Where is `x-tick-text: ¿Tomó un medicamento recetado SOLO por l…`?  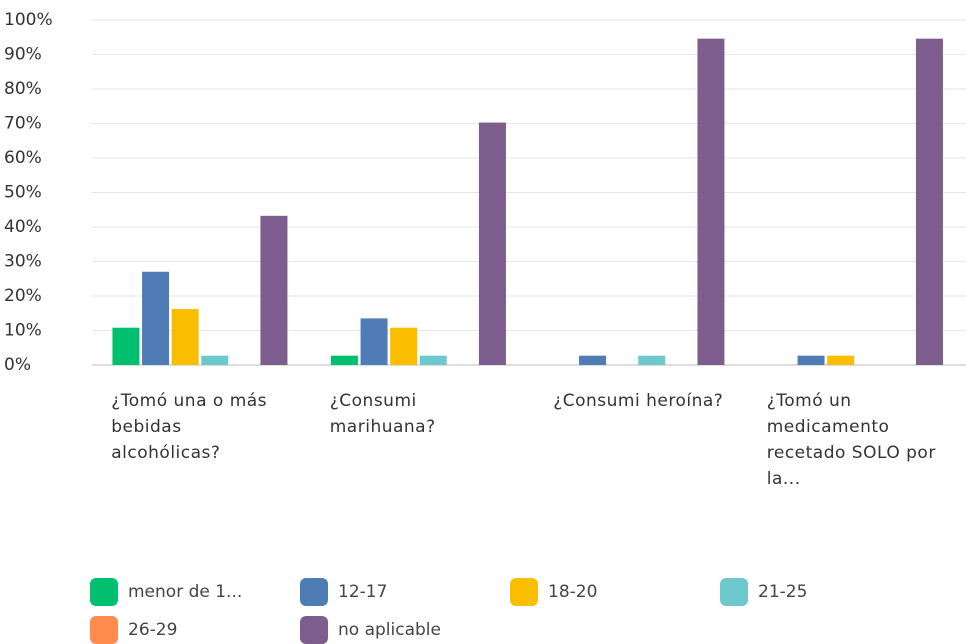 x-tick-text: ¿Tomó un medicamento recetado SOLO por l… is located at coordinates (851, 440).